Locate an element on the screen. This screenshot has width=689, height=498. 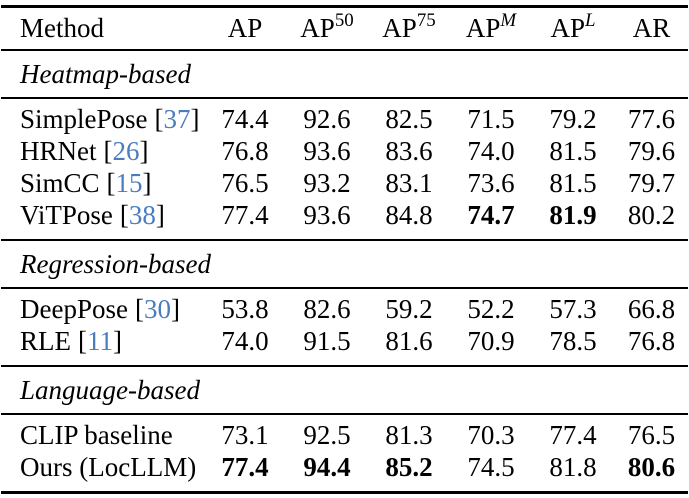
citation-link: 38 is located at coordinates (142, 214).